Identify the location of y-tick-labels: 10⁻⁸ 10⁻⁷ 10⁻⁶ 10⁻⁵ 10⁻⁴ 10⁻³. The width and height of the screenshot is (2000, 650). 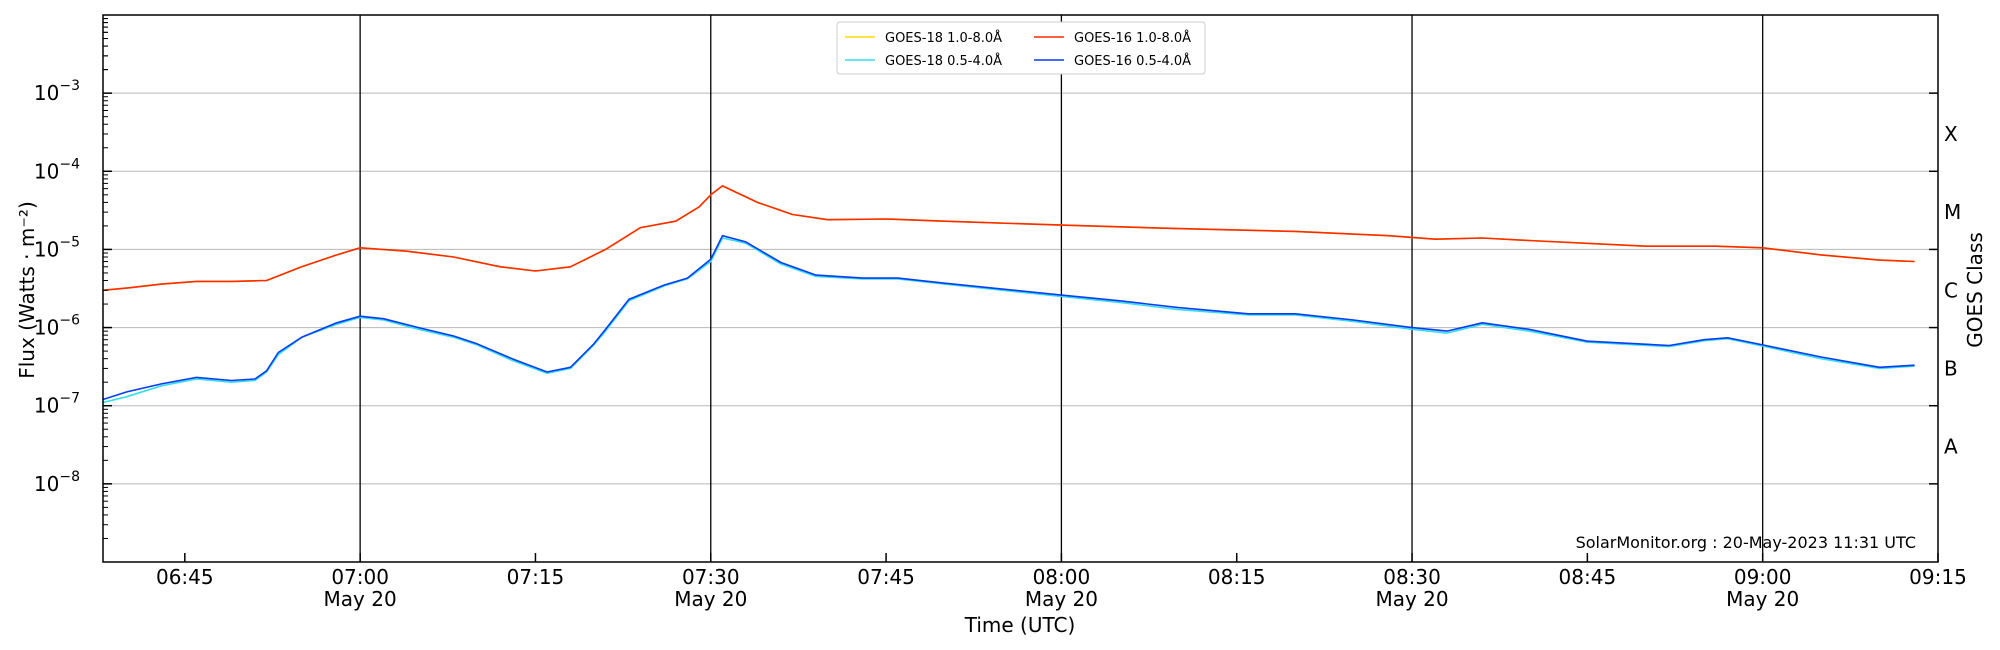
(57, 287).